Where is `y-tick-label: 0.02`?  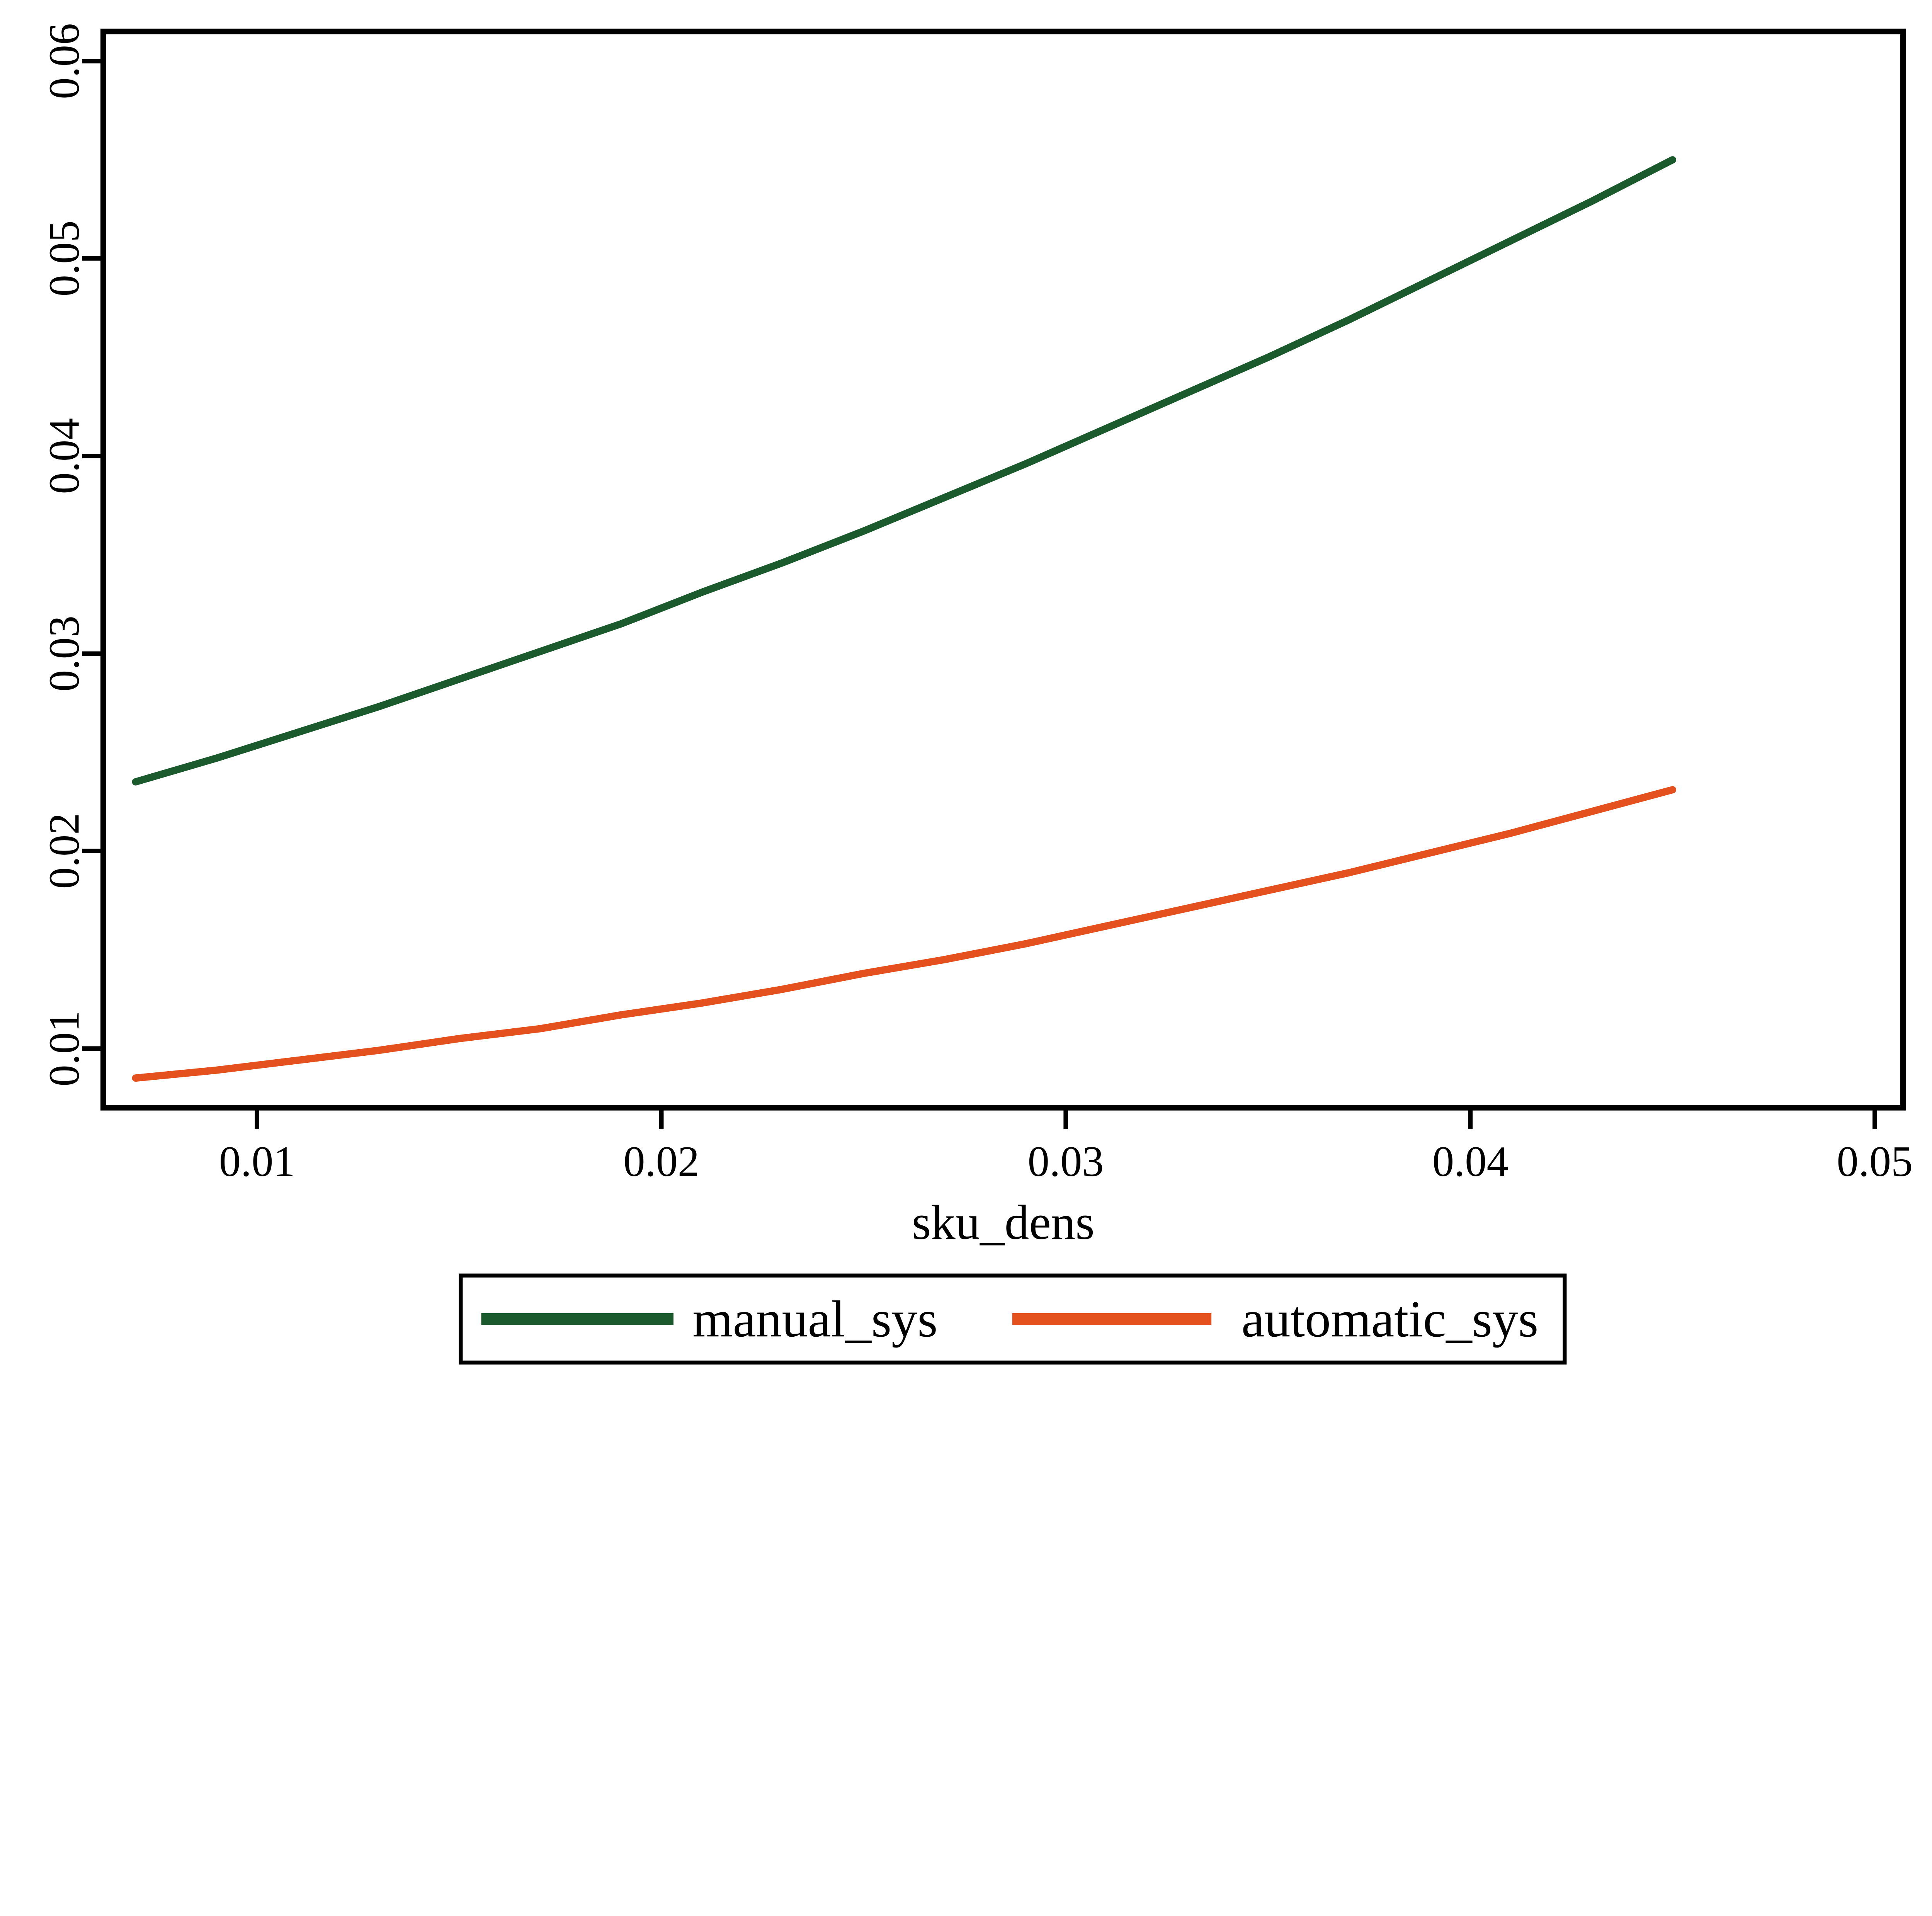 y-tick-label: 0.02 is located at coordinates (64, 851).